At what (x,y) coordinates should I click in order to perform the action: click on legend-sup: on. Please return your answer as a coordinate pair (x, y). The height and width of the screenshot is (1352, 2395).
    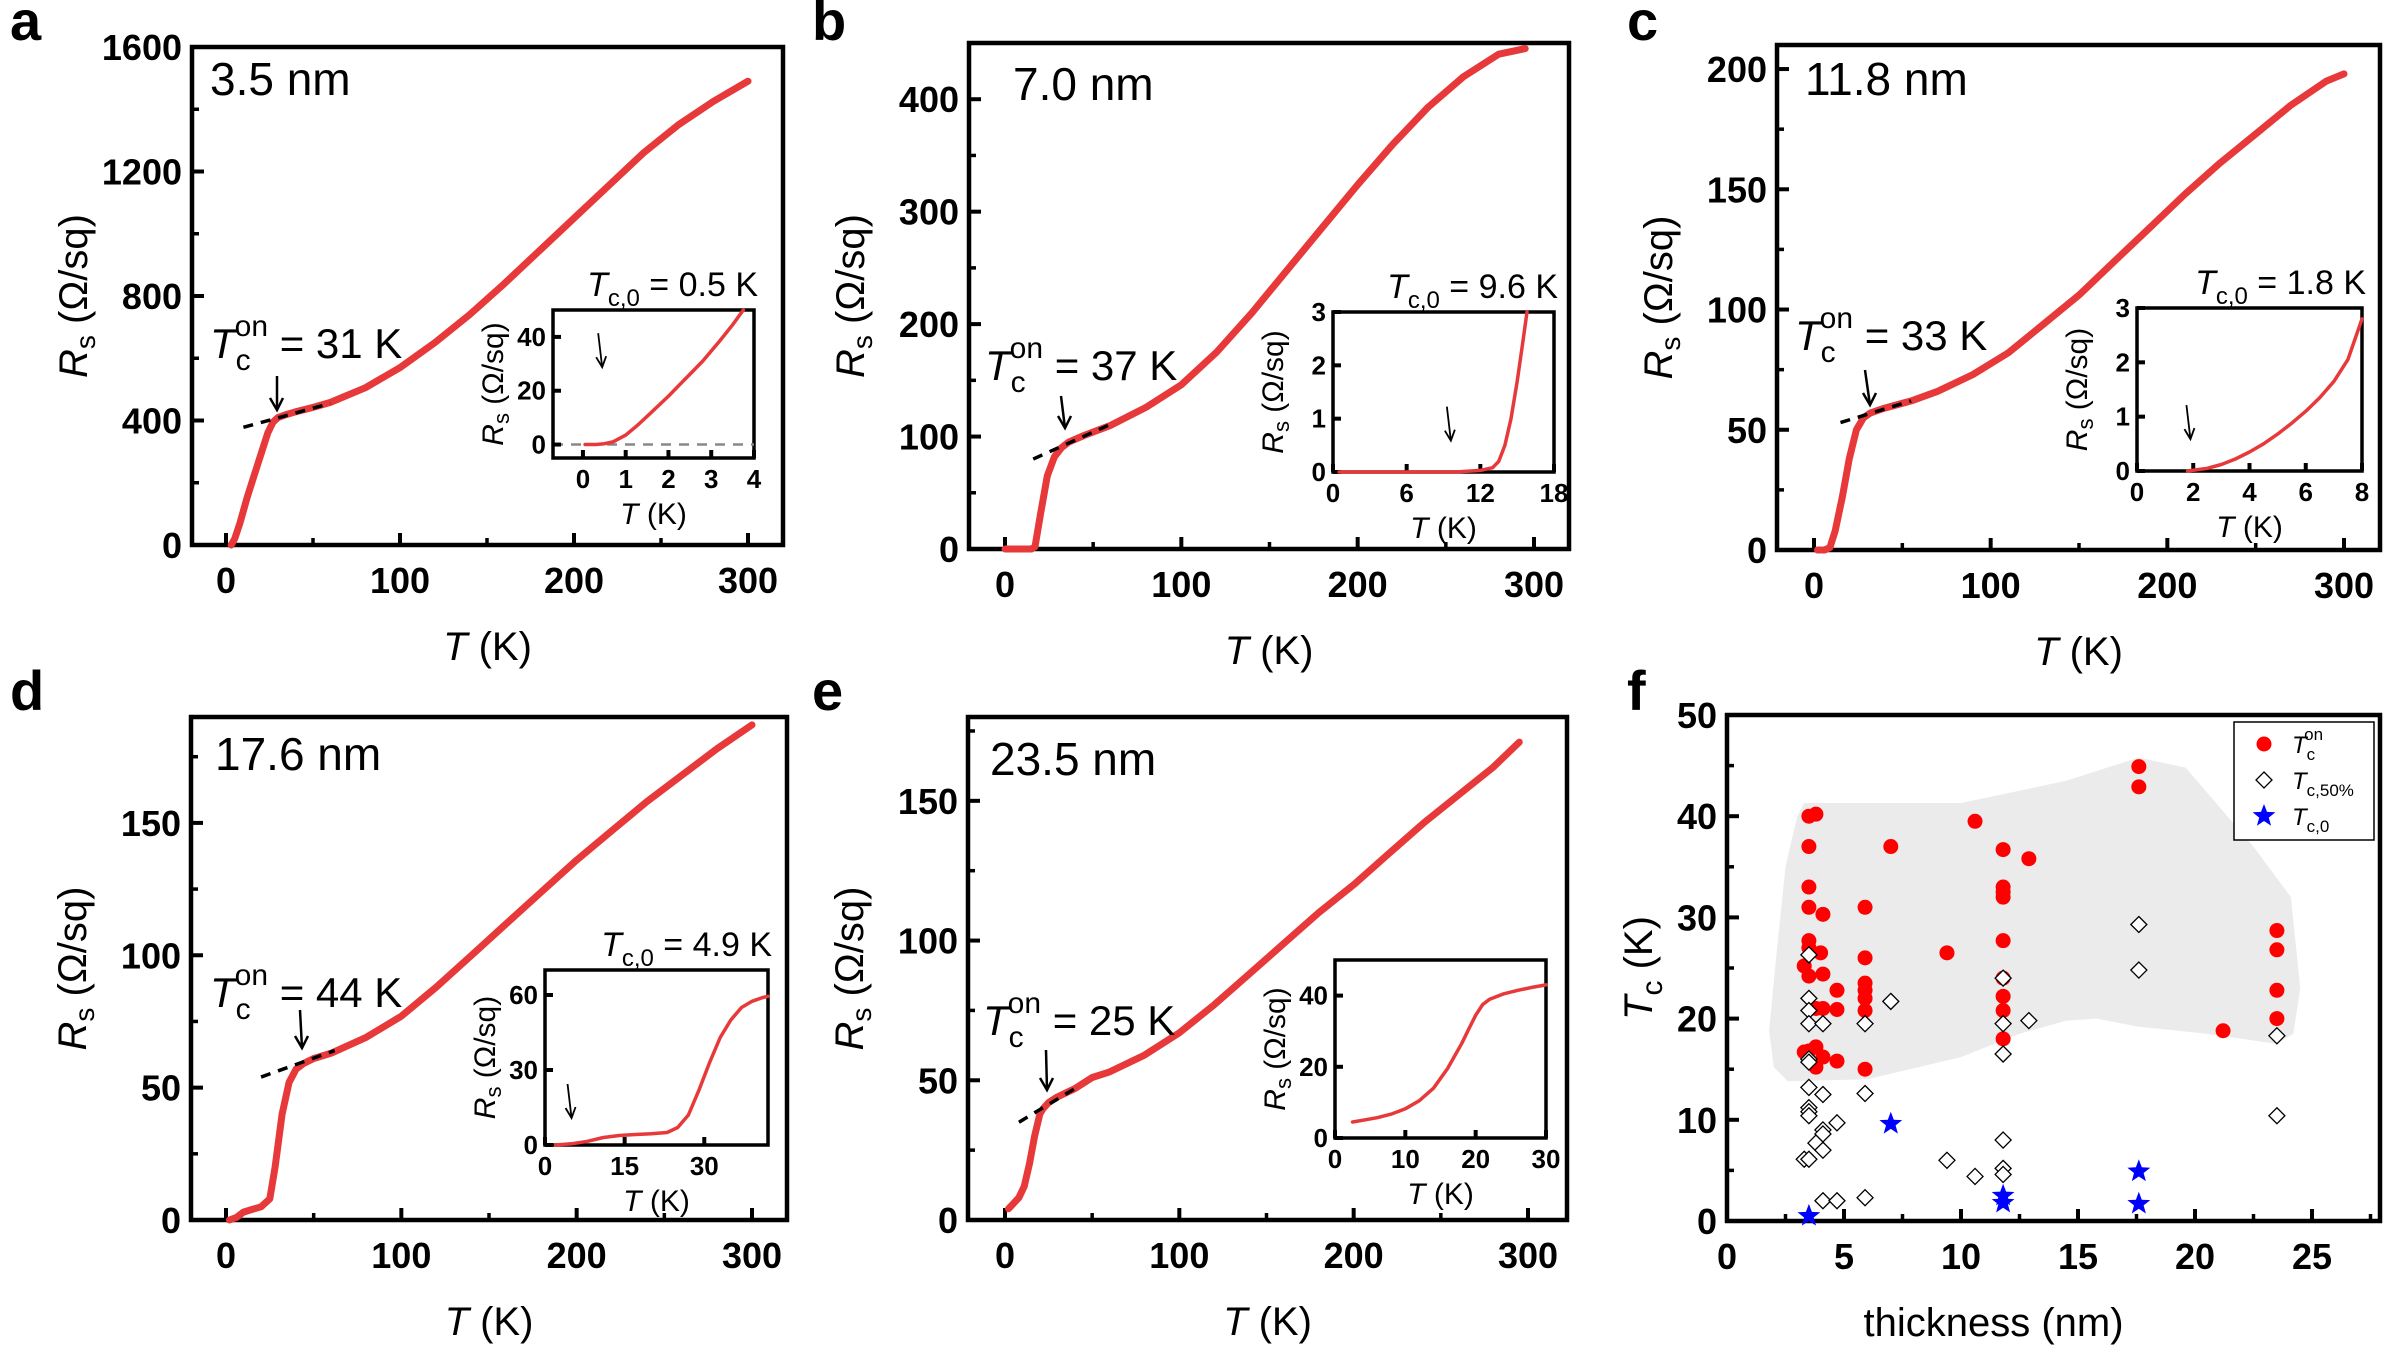
    Looking at the image, I should click on (2313, 734).